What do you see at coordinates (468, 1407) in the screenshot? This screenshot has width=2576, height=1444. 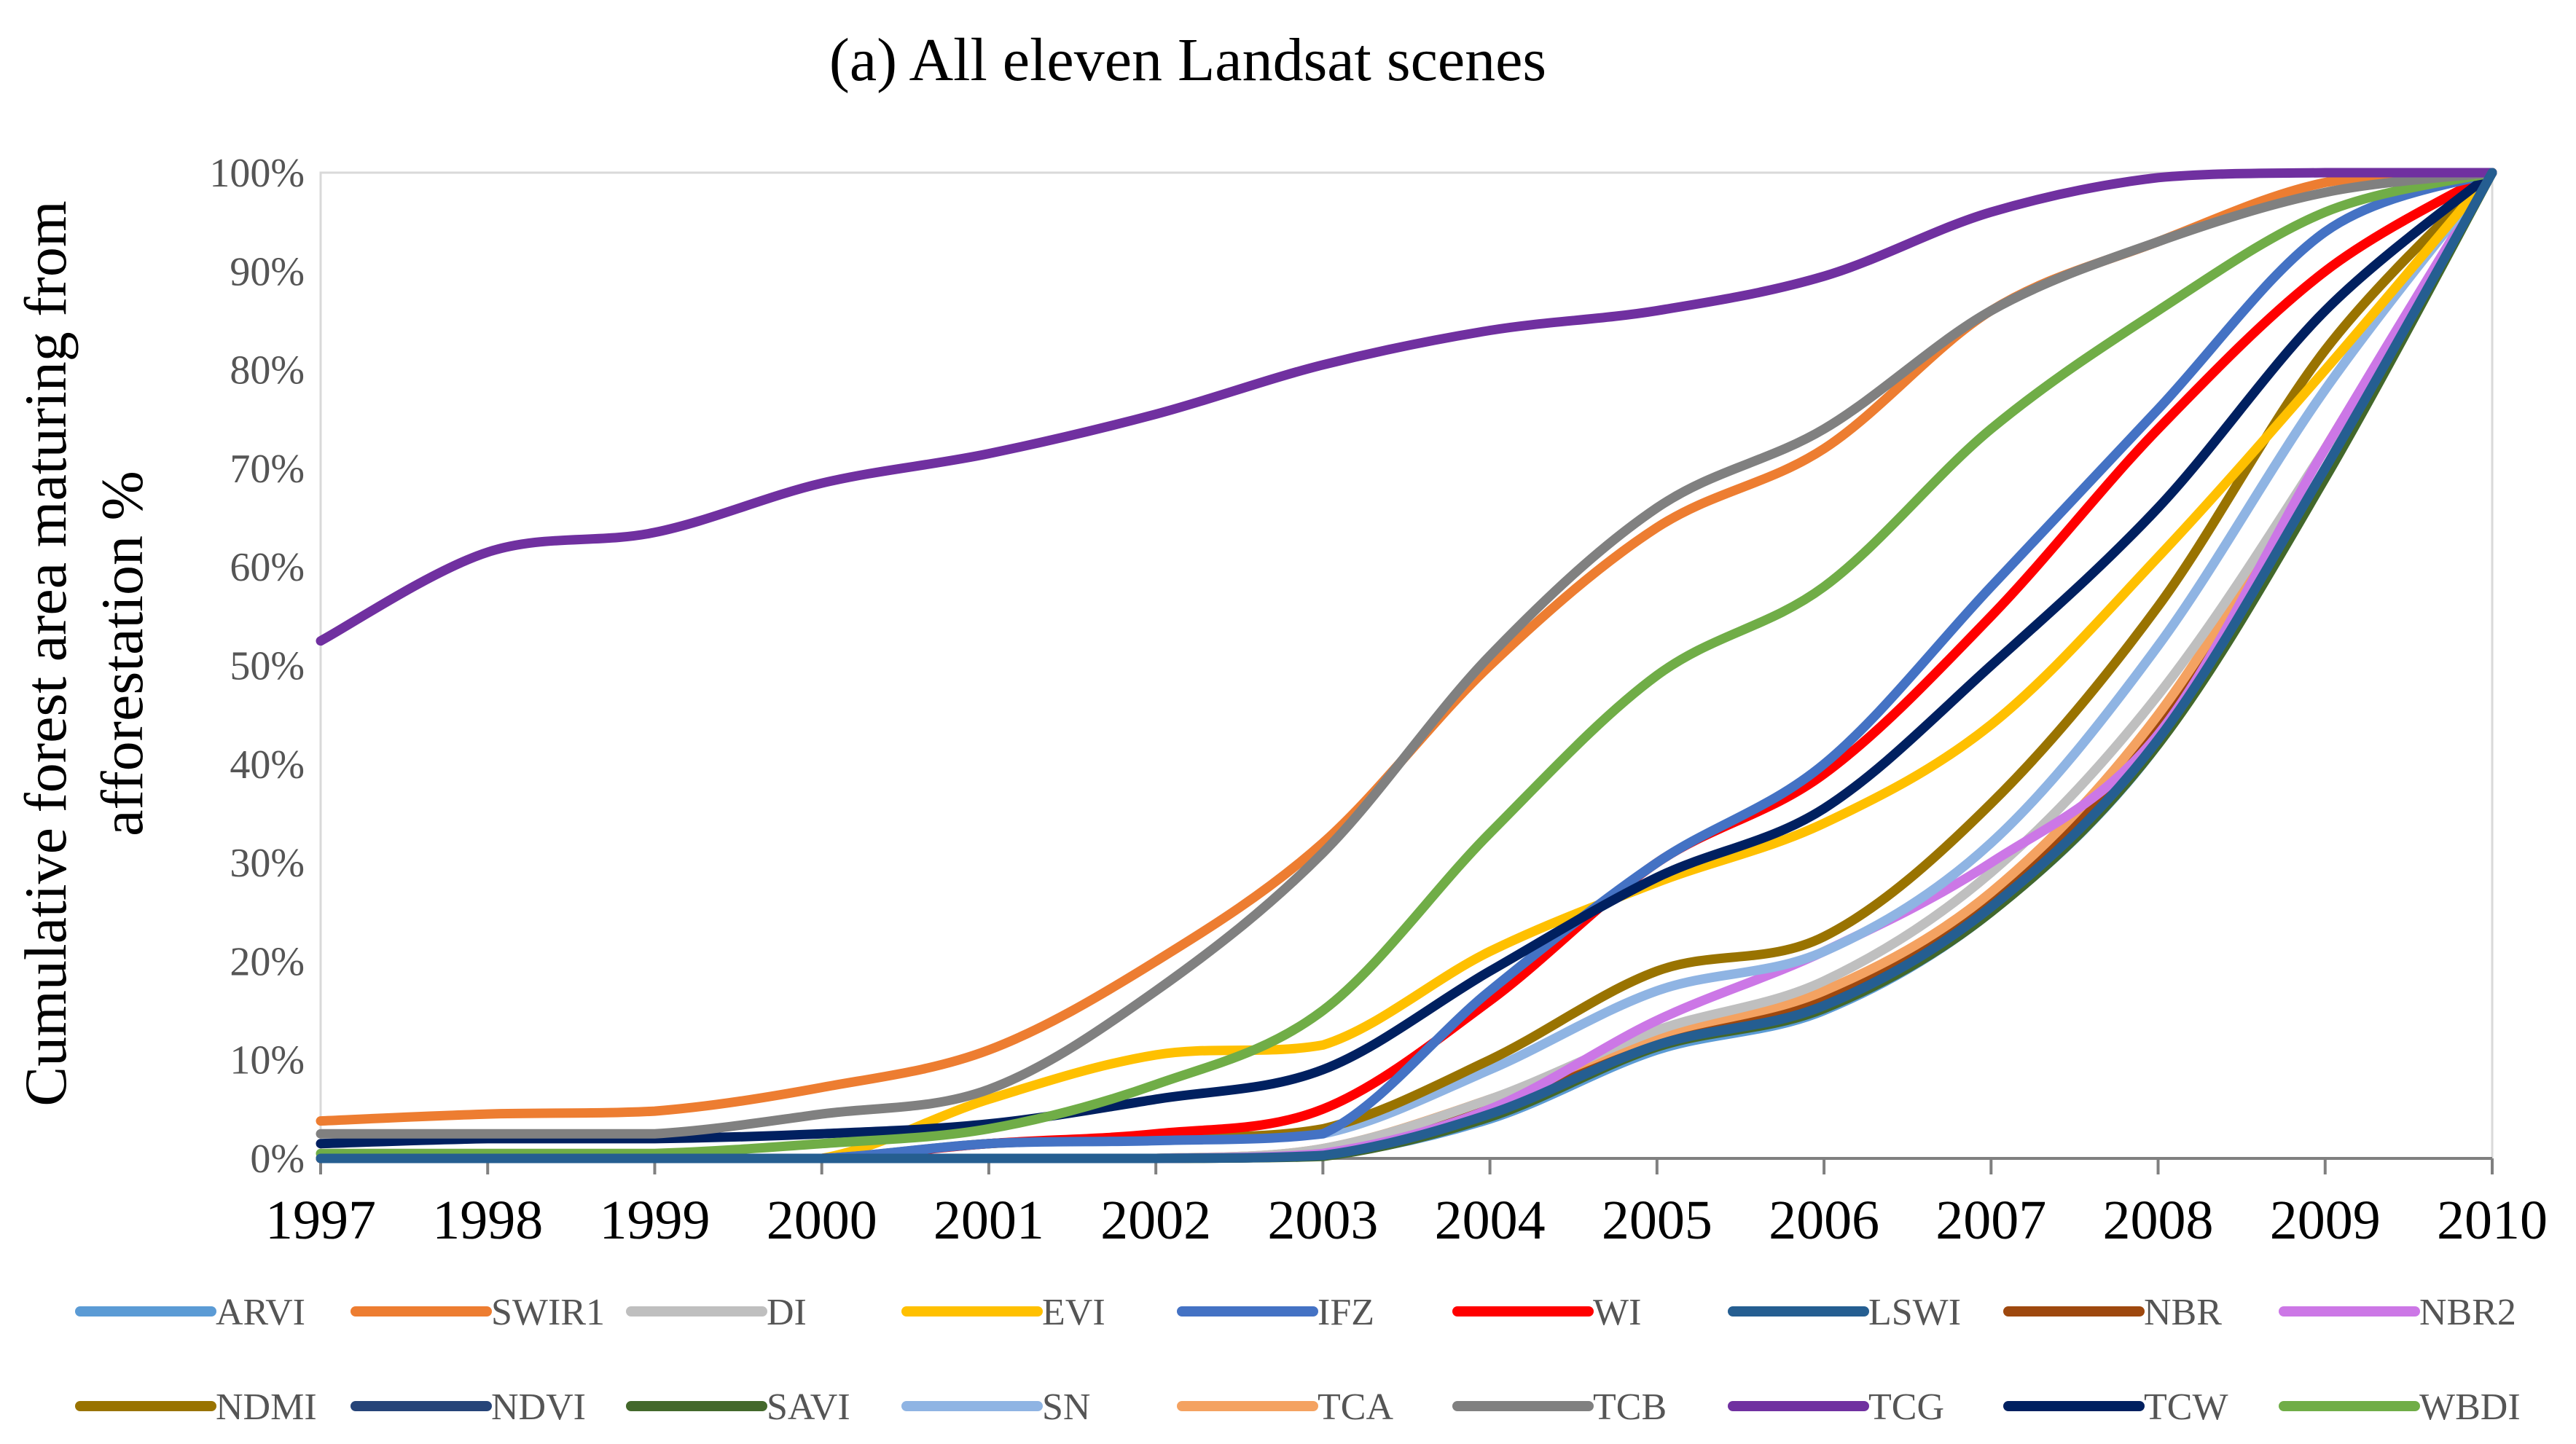 I see `legend-item-ndvi: NDVI` at bounding box center [468, 1407].